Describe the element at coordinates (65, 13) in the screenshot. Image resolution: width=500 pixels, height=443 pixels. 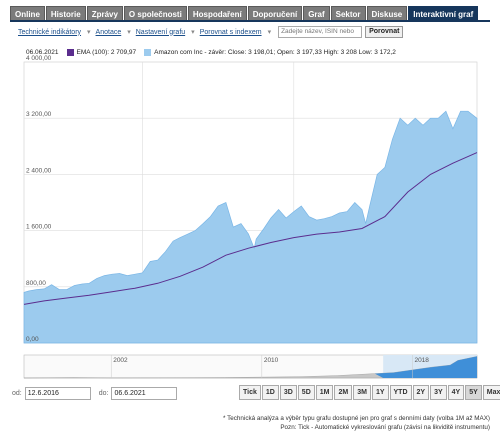
I see `tab-1: Historie` at that location.